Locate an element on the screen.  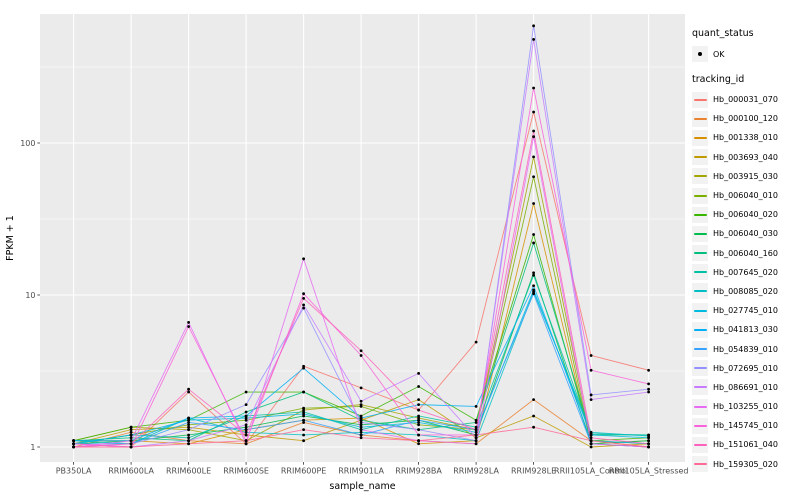
legend-item-label: Hb_027745_010 is located at coordinates (745, 311).